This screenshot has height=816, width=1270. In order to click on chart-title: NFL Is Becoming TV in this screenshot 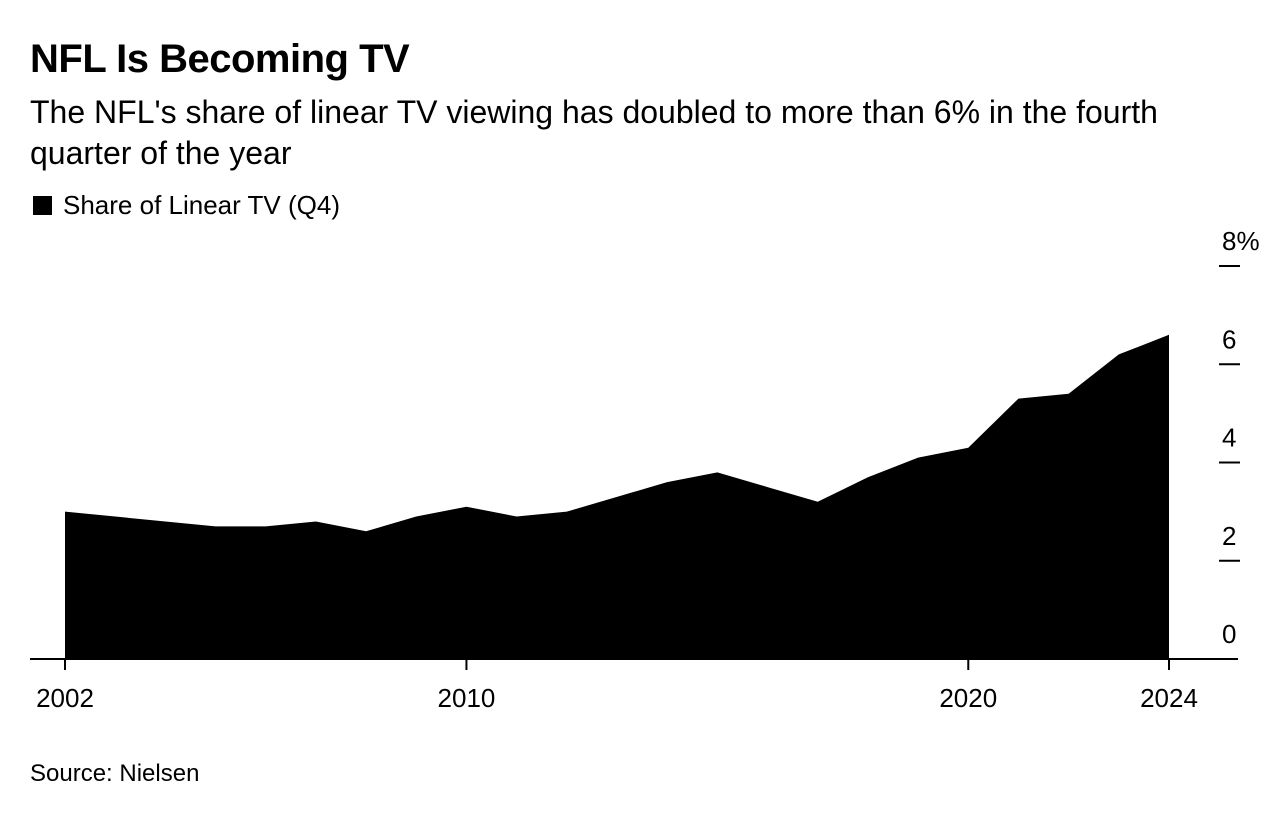, I will do `click(220, 59)`.